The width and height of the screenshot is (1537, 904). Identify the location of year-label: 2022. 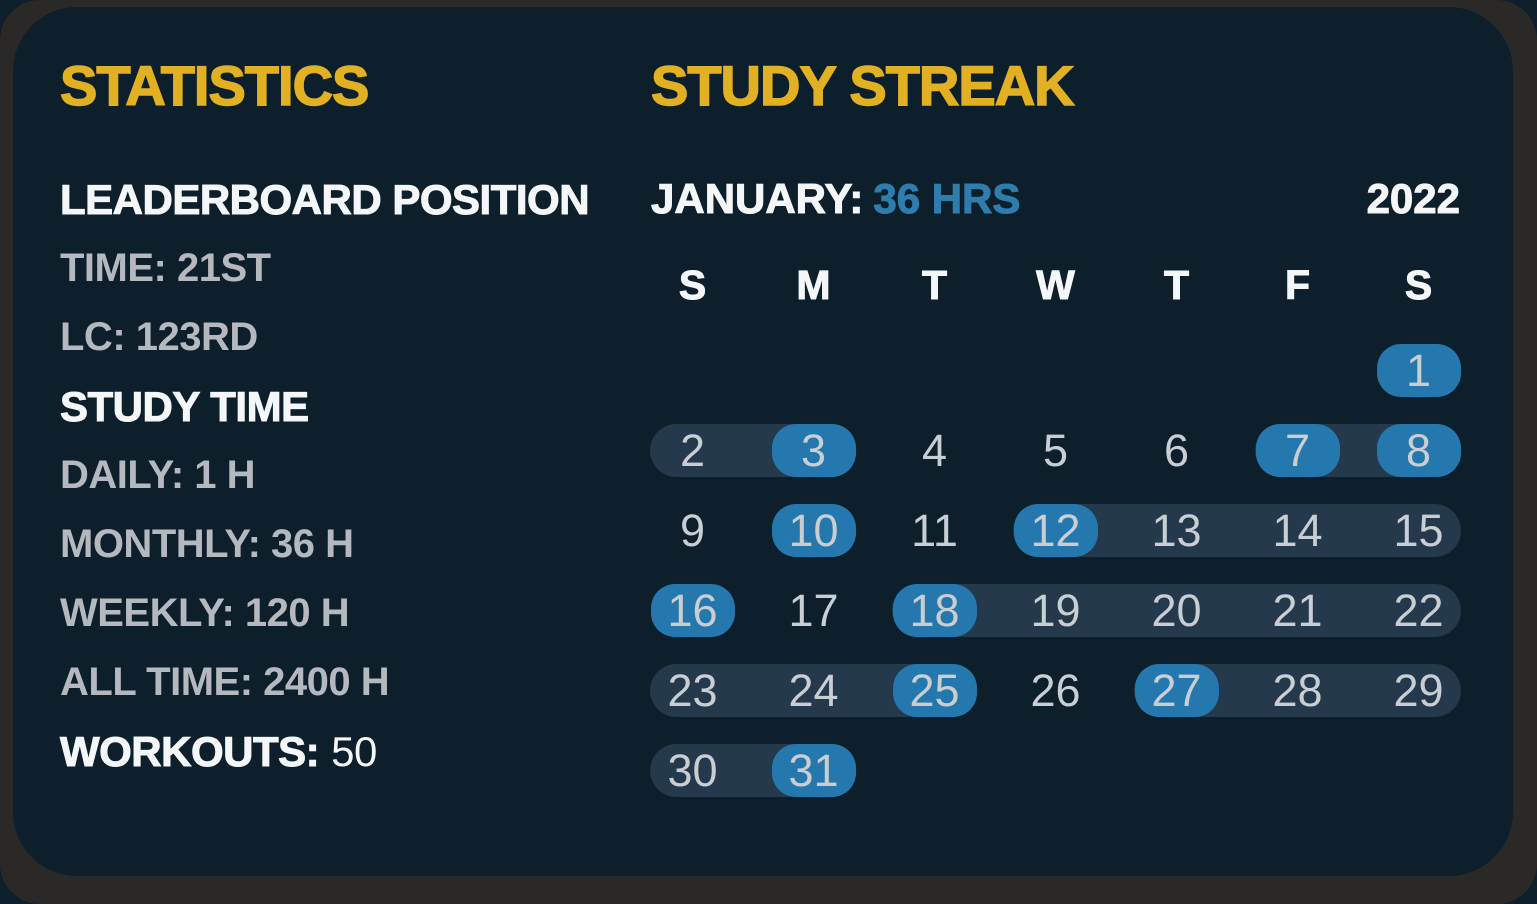
(1413, 199).